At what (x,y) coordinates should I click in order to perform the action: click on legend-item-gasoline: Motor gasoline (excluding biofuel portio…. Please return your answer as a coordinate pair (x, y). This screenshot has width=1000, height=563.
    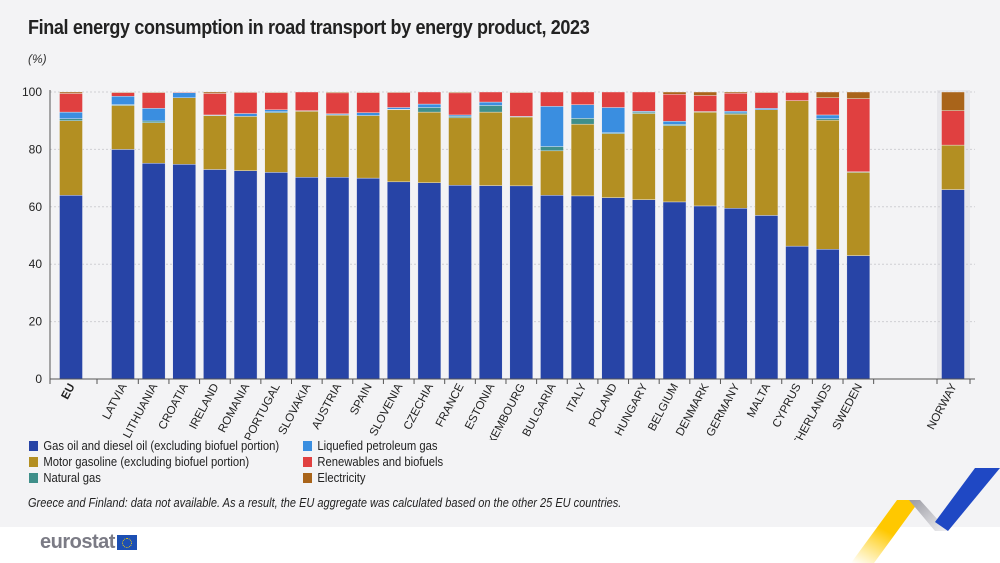
    Looking at the image, I should click on (139, 462).